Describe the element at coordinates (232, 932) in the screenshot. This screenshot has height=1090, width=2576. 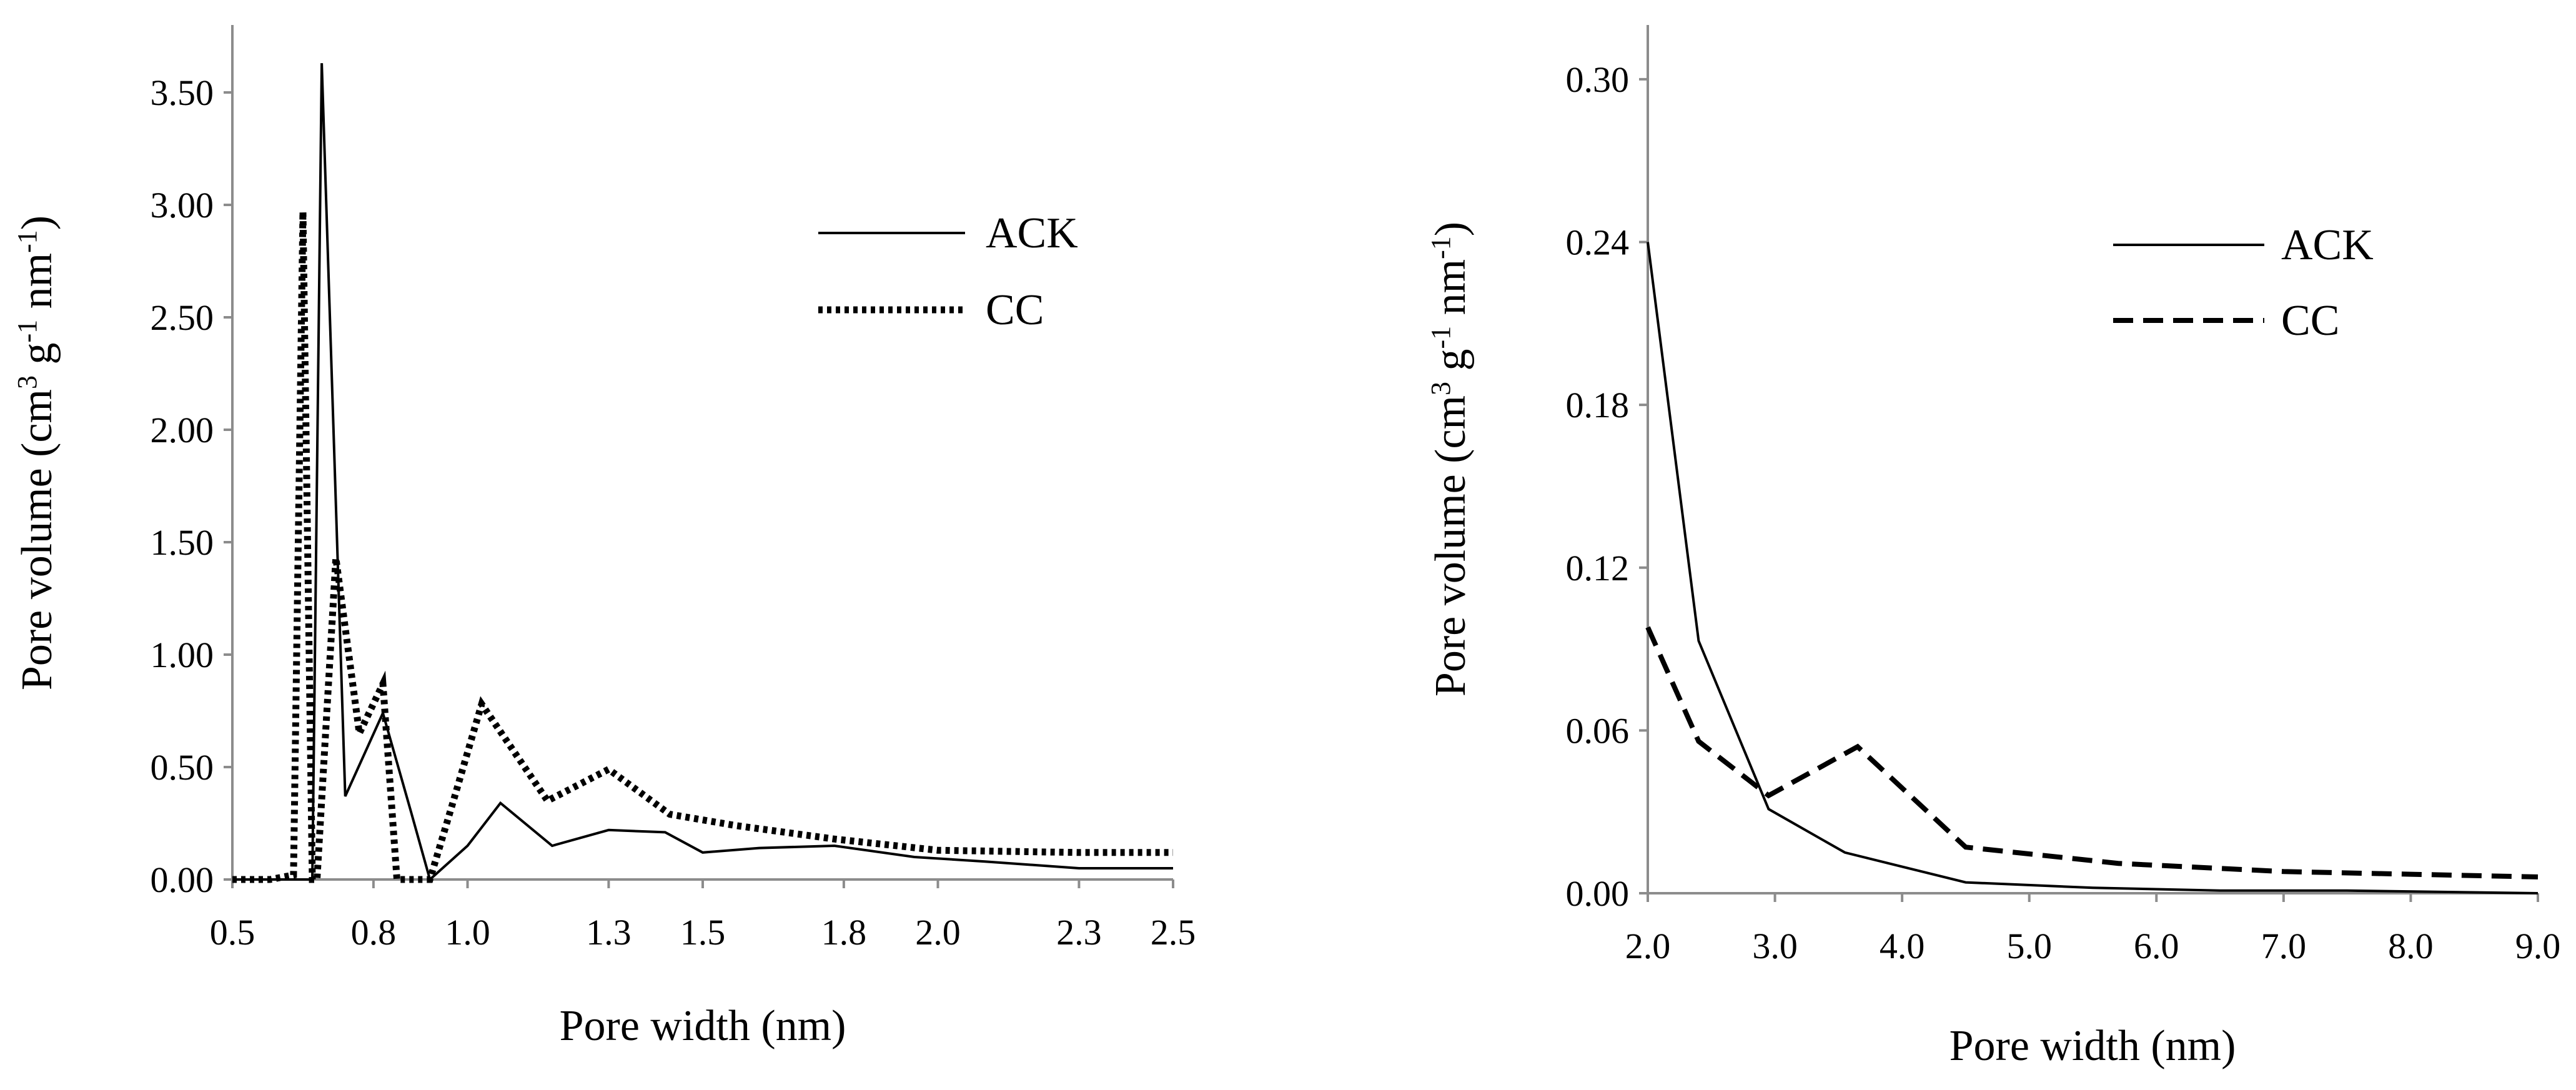
I see `x-tick-label: 0.5` at that location.